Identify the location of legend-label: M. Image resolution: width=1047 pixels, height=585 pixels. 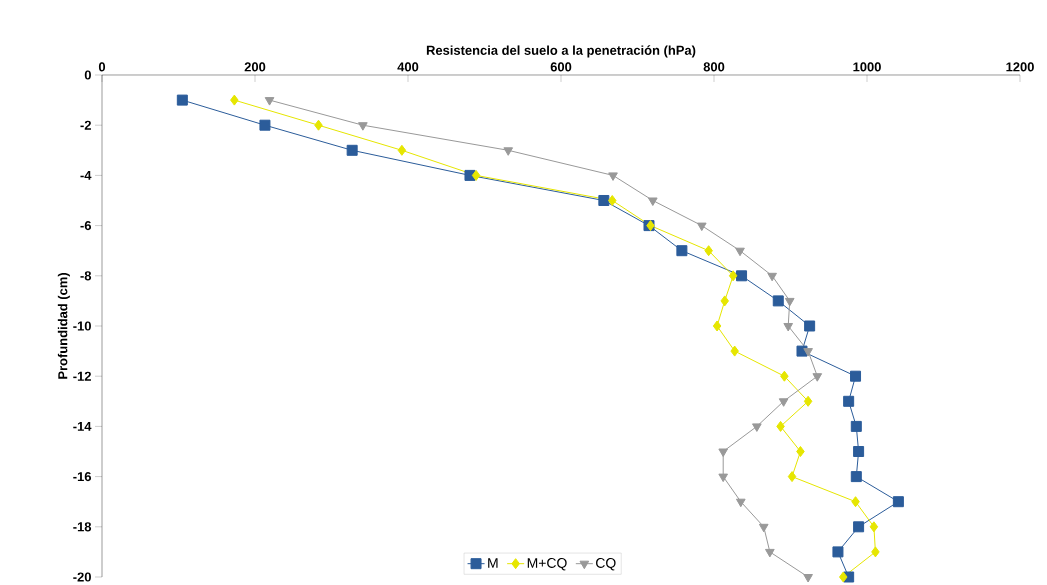
(493, 563).